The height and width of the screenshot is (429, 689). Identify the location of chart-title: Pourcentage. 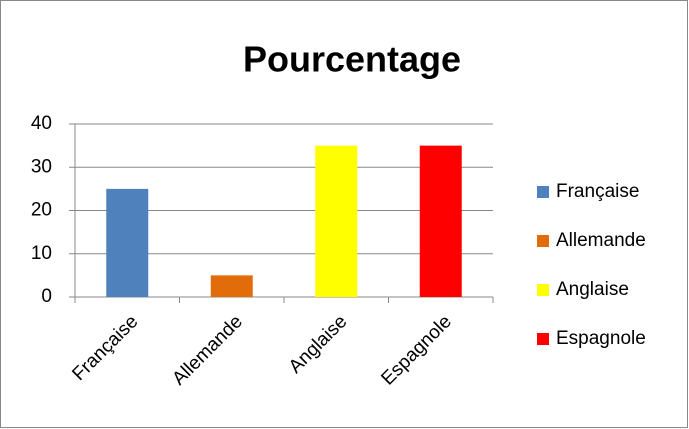
(352, 59).